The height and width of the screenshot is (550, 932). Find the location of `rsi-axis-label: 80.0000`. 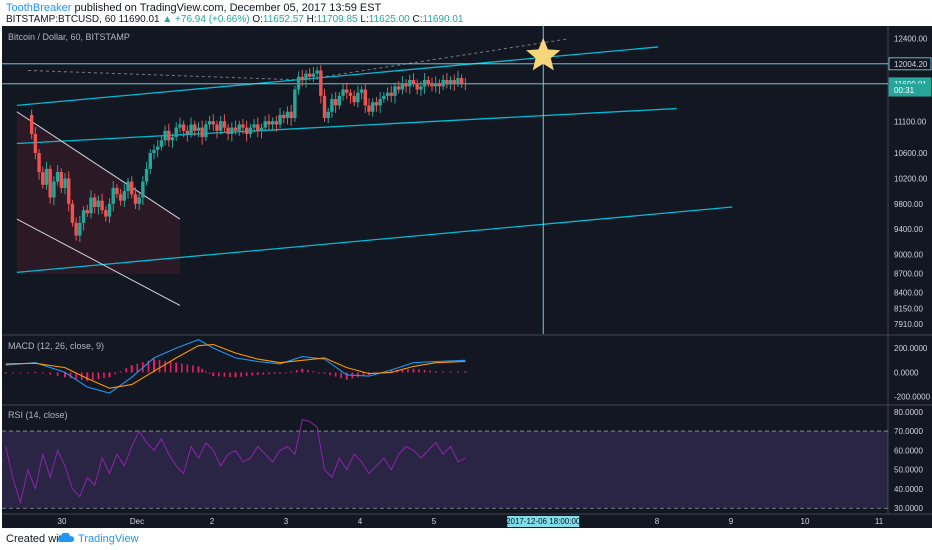

rsi-axis-label: 80.0000 is located at coordinates (908, 412).